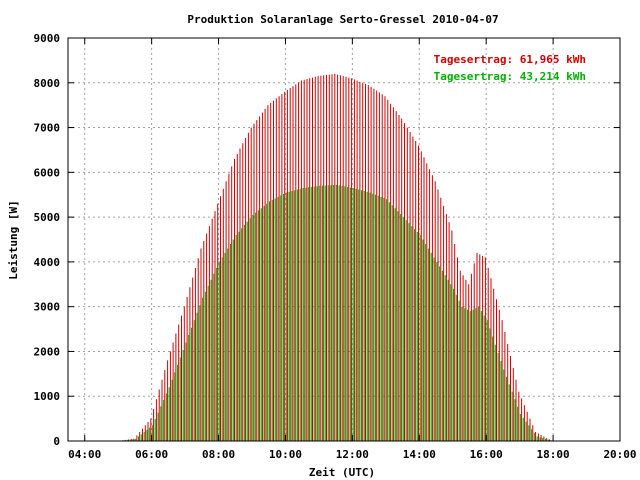  Describe the element at coordinates (47, 351) in the screenshot. I see `y-tick-label: 2000` at that location.